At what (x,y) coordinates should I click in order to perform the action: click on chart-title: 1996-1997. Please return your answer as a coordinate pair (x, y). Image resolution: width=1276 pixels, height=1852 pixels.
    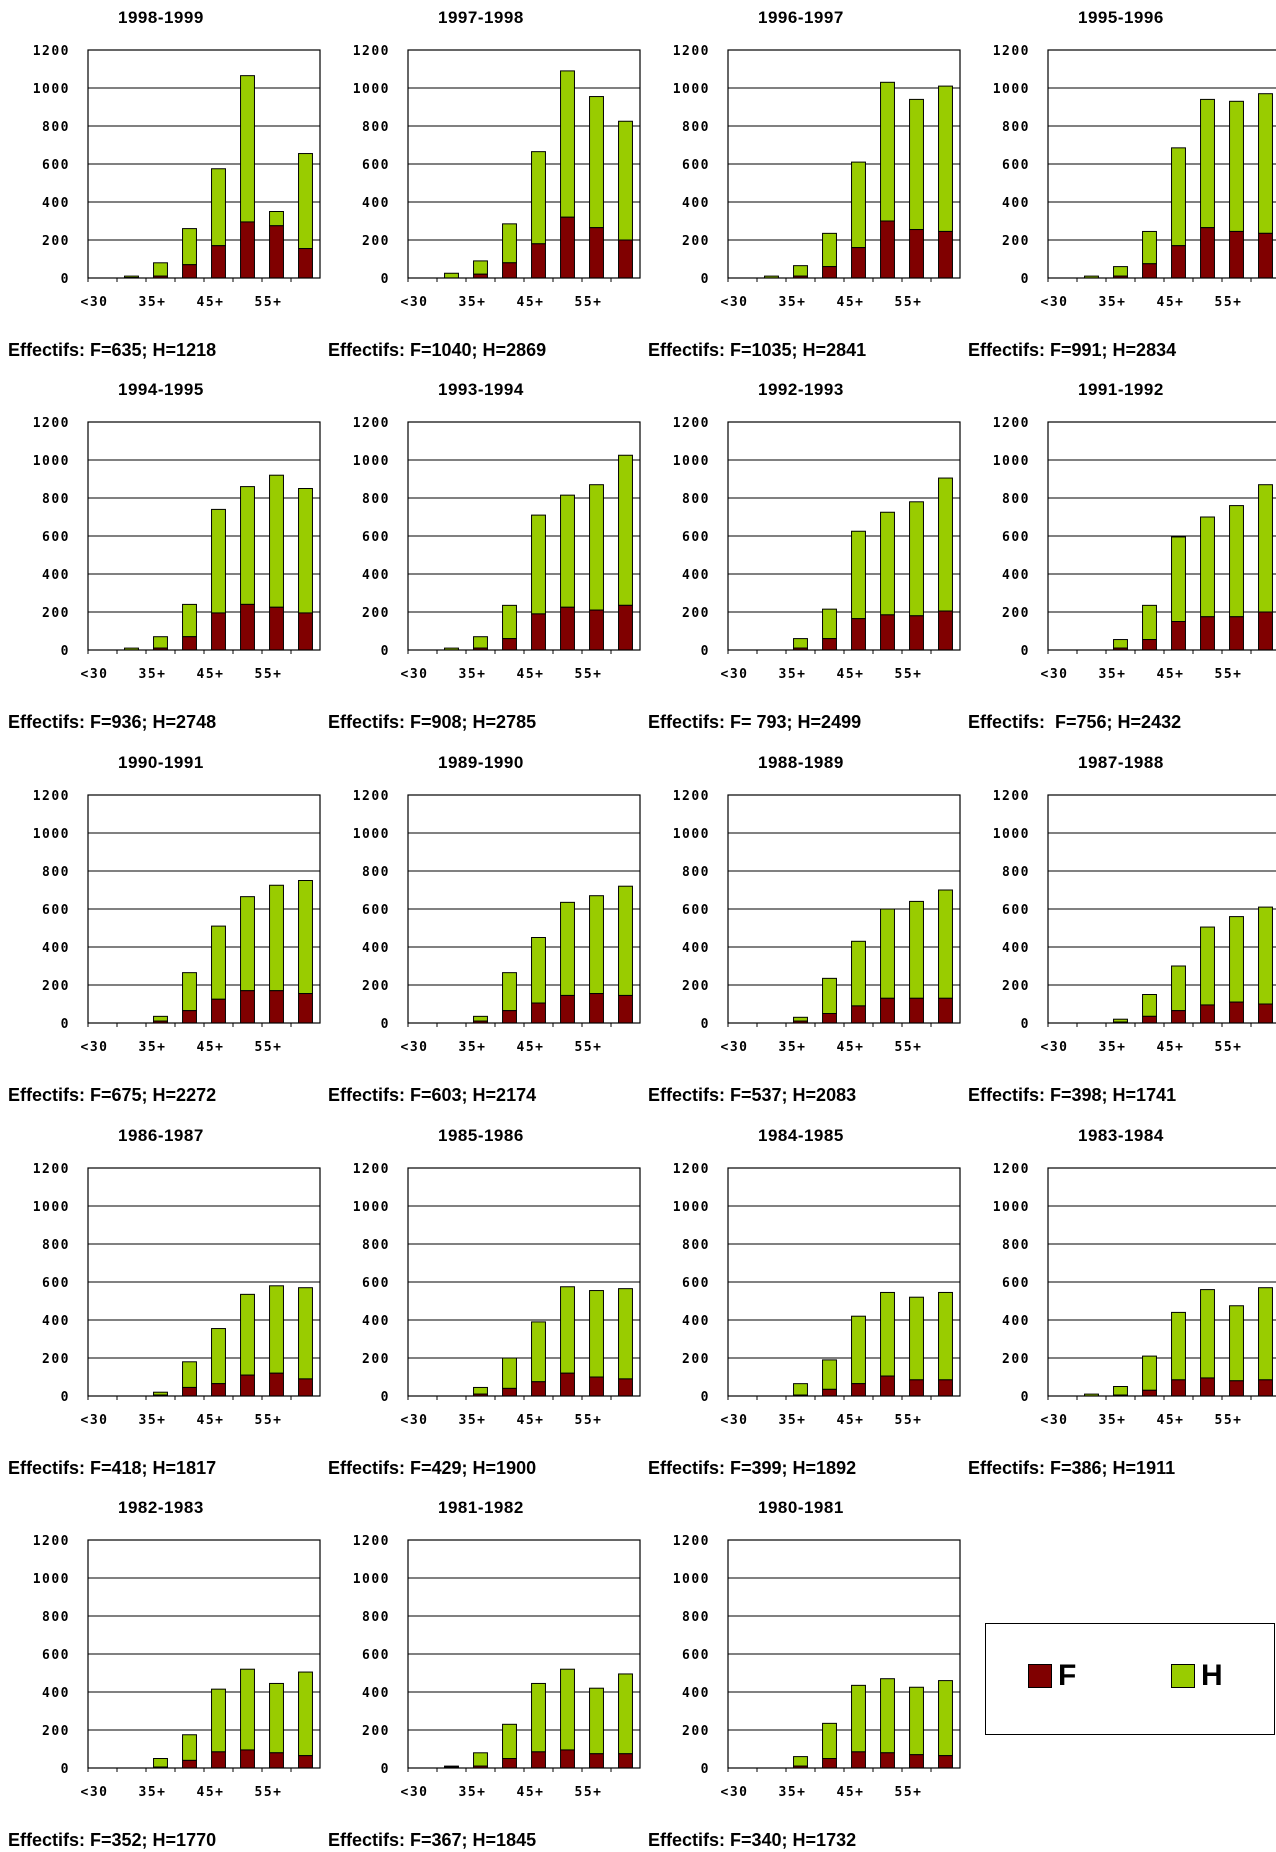
    Looking at the image, I should click on (801, 17).